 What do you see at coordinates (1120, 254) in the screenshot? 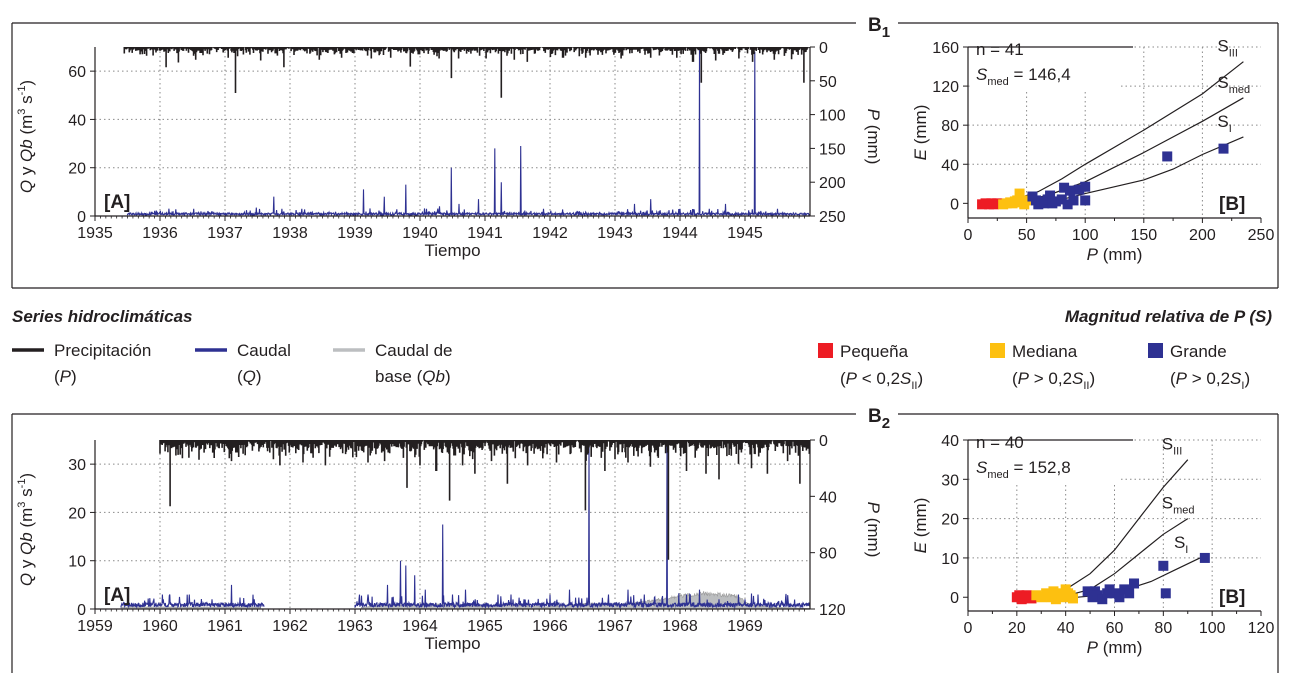
I see `x-axis-title-part-1: (mm)` at bounding box center [1120, 254].